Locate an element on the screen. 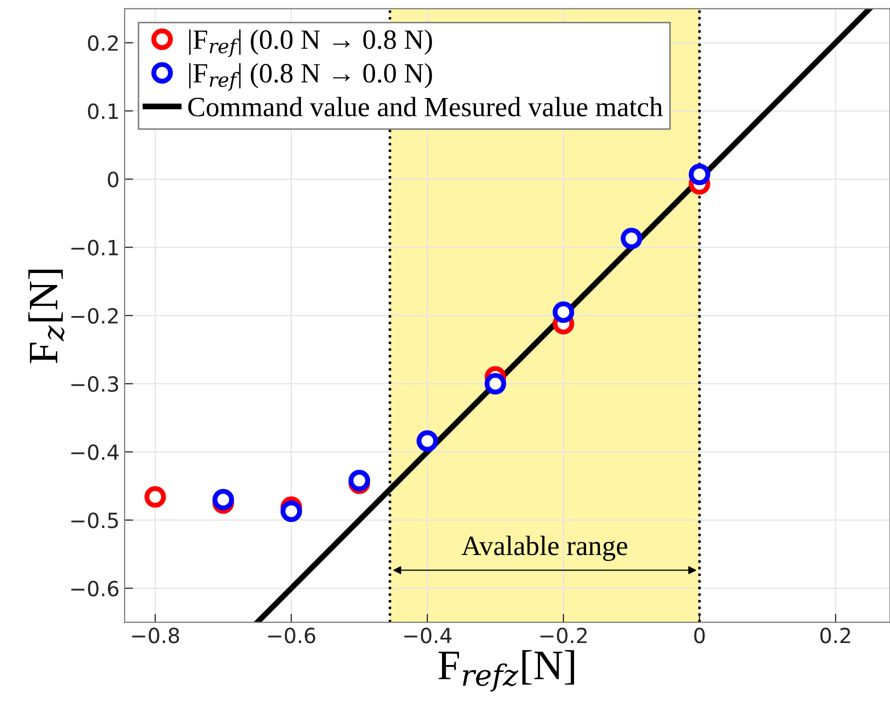 The width and height of the screenshot is (890, 722). x-tick-label: −0.8 is located at coordinates (156, 636).